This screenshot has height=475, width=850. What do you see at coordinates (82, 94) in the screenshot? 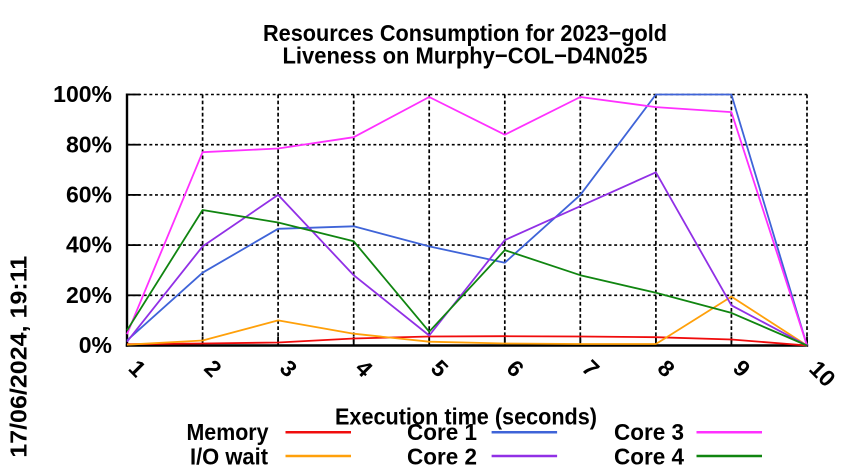
I see `svg-text: 100%` at bounding box center [82, 94].